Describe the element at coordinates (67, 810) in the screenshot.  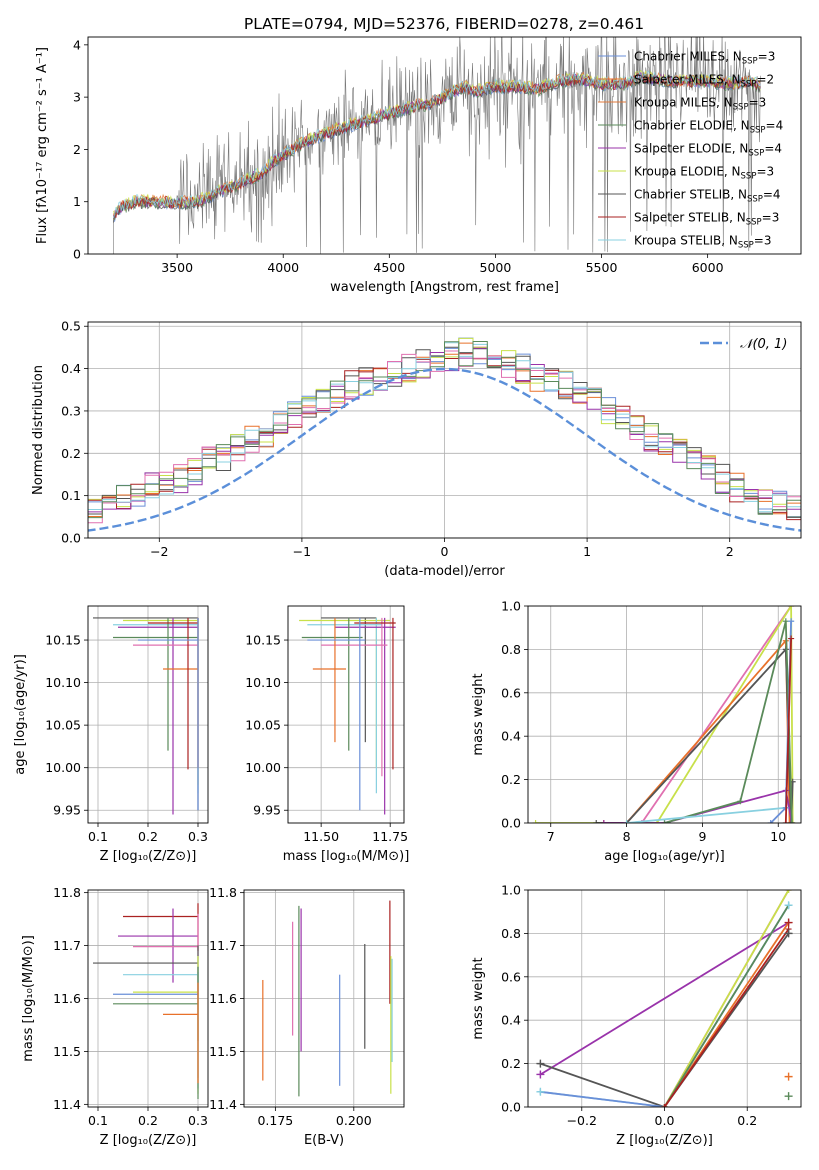
I see `y-tick-label: 9.95` at that location.